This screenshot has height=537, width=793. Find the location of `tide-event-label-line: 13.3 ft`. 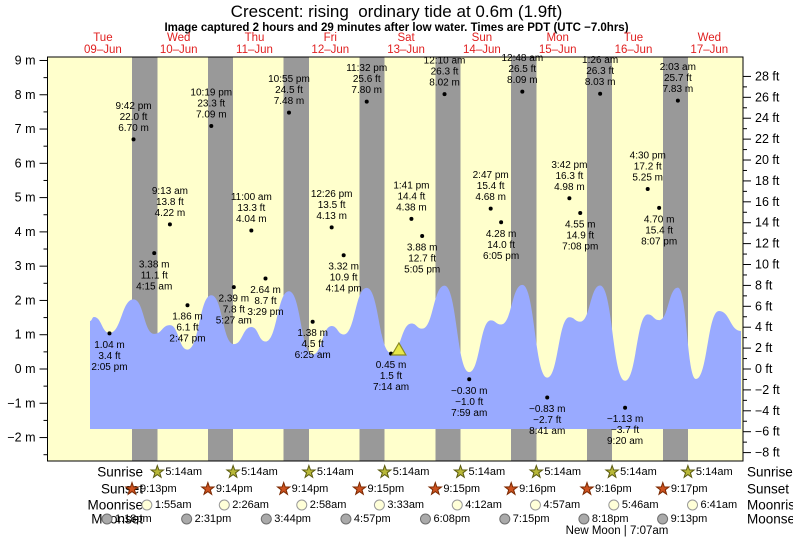

tide-event-label-line: 13.3 ft is located at coordinates (251, 208).